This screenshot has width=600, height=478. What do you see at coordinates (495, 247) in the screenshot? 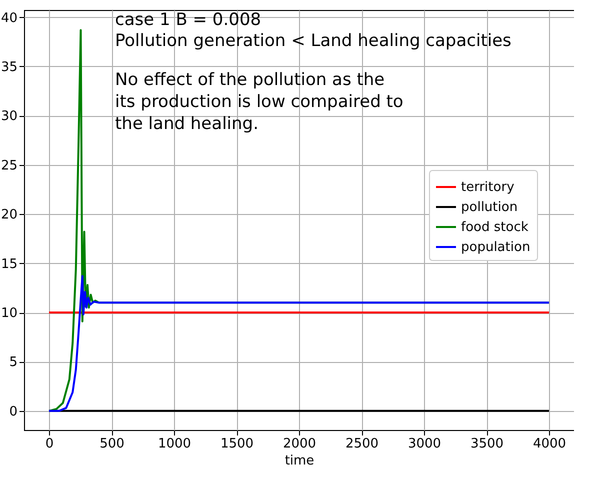
I see `legend-label: population` at bounding box center [495, 247].